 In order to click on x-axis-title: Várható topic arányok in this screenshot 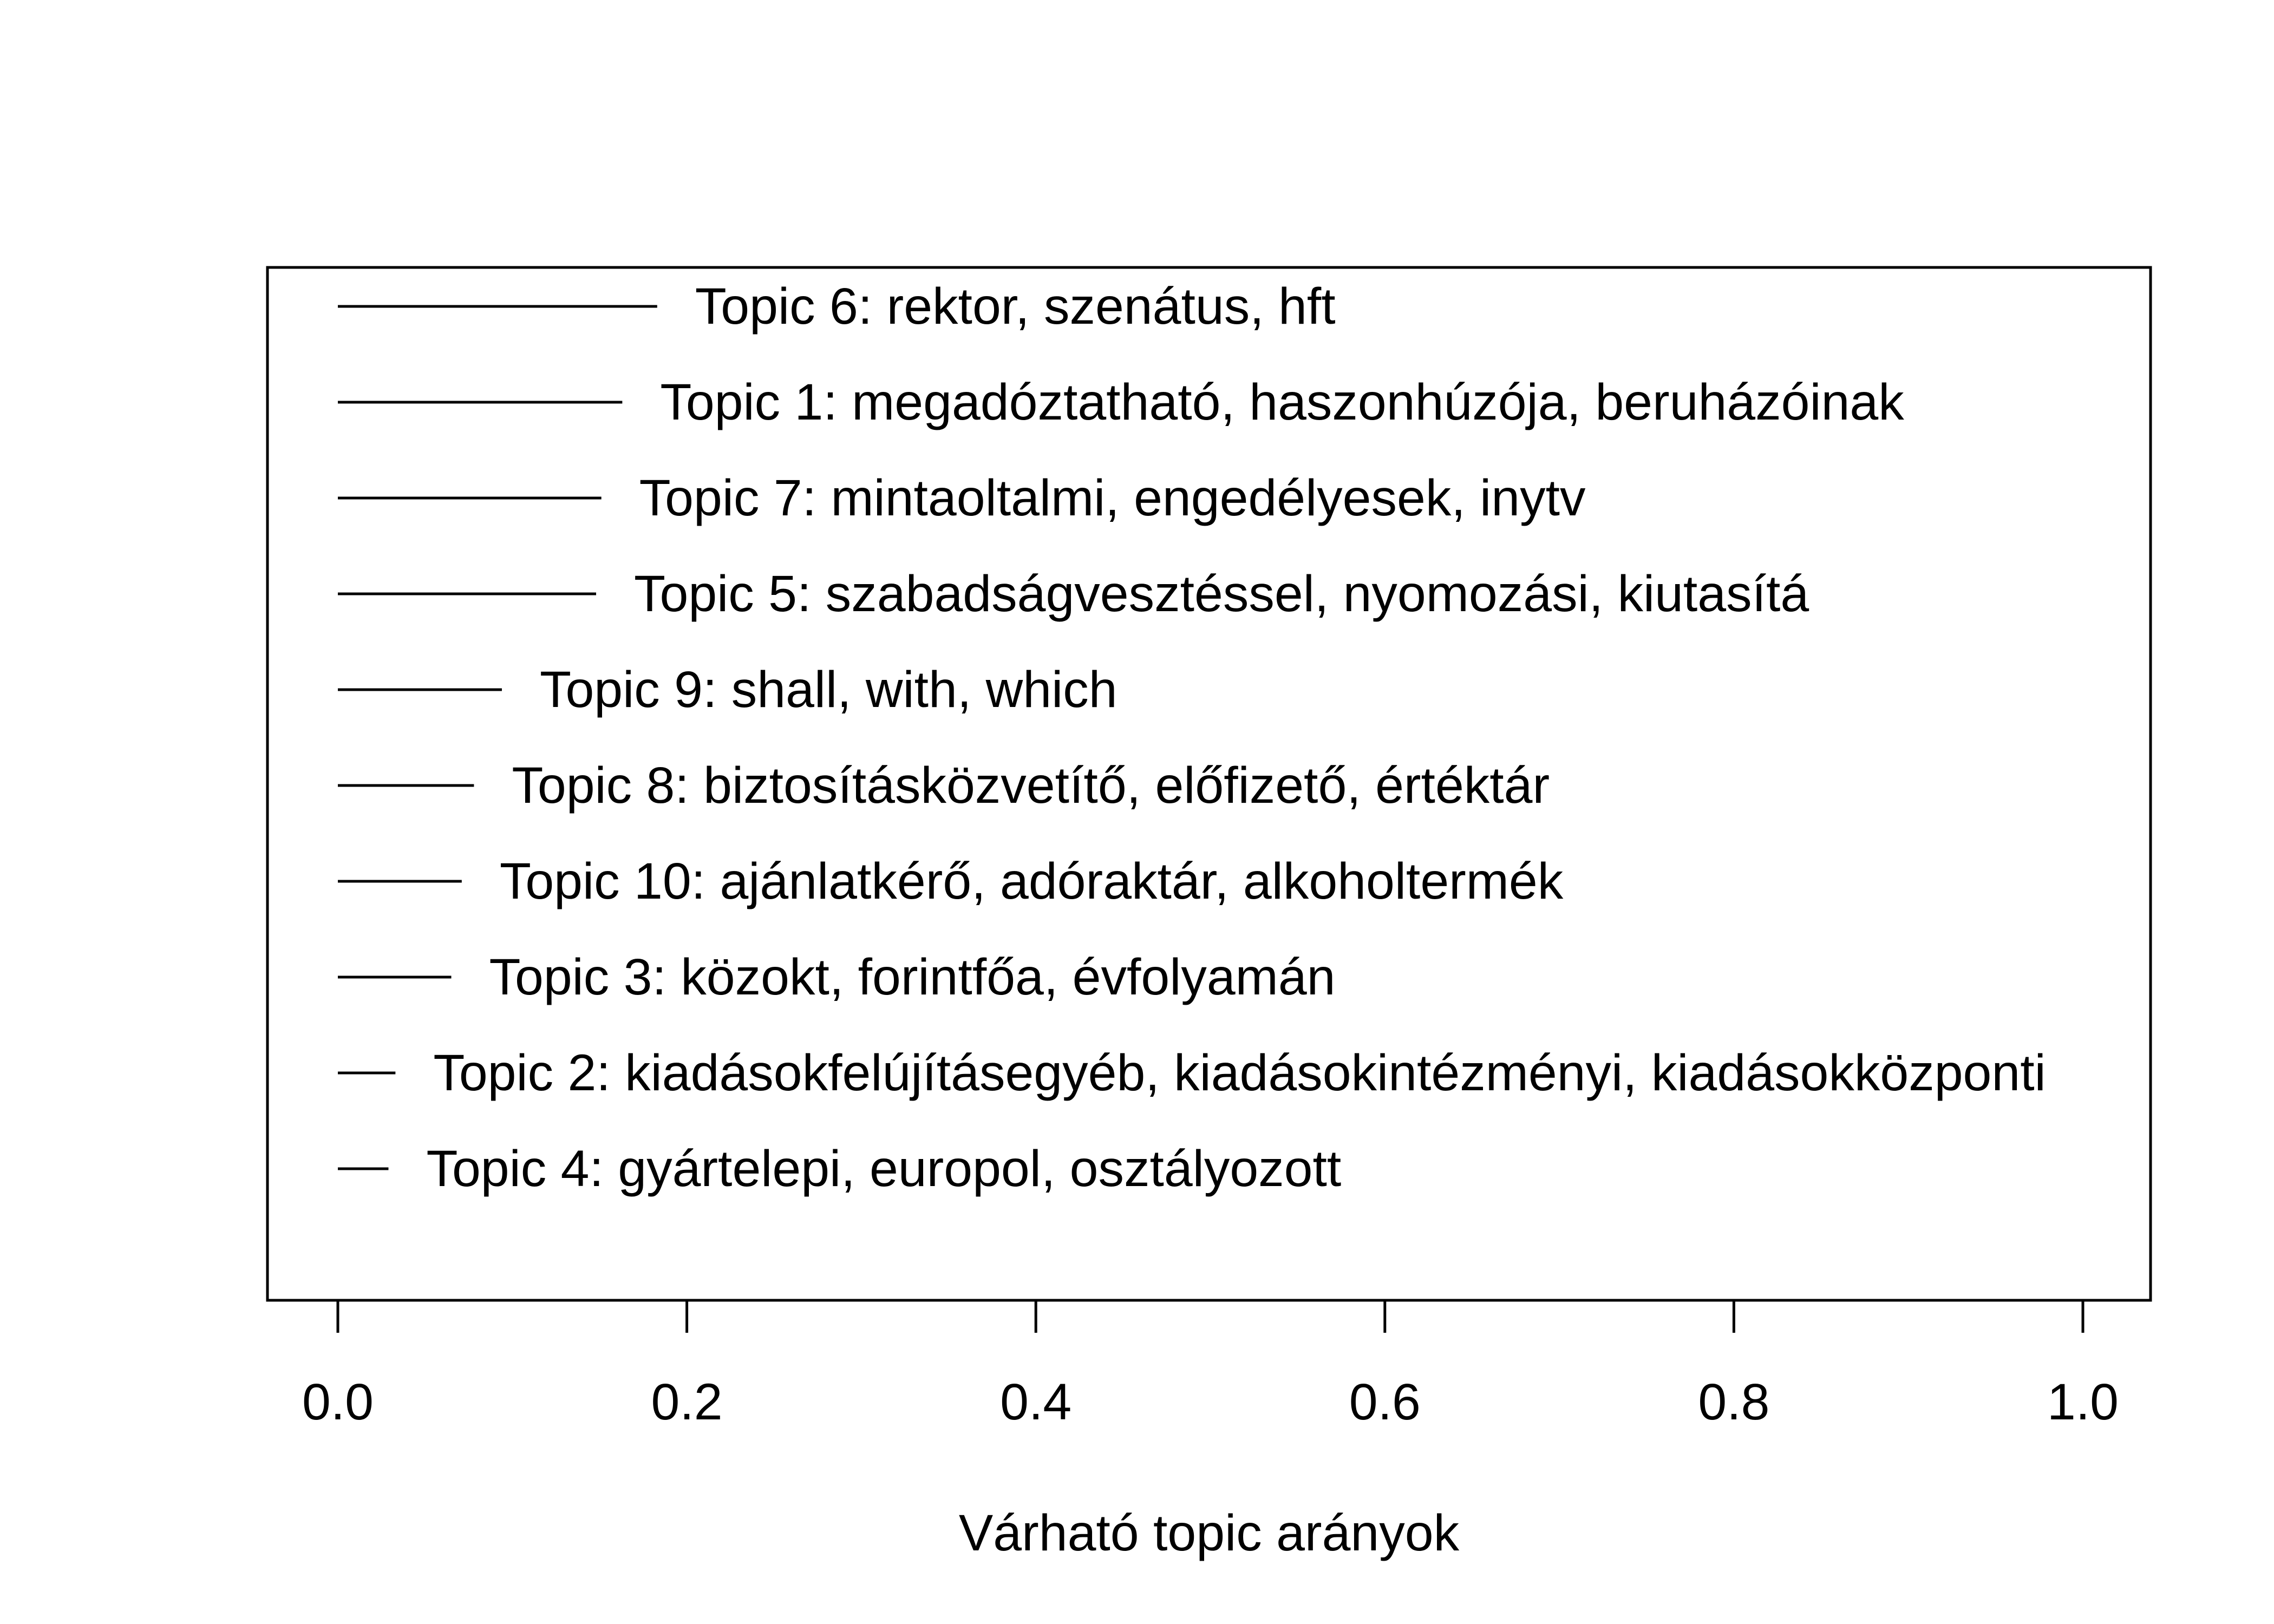, I will do `click(1210, 1533)`.